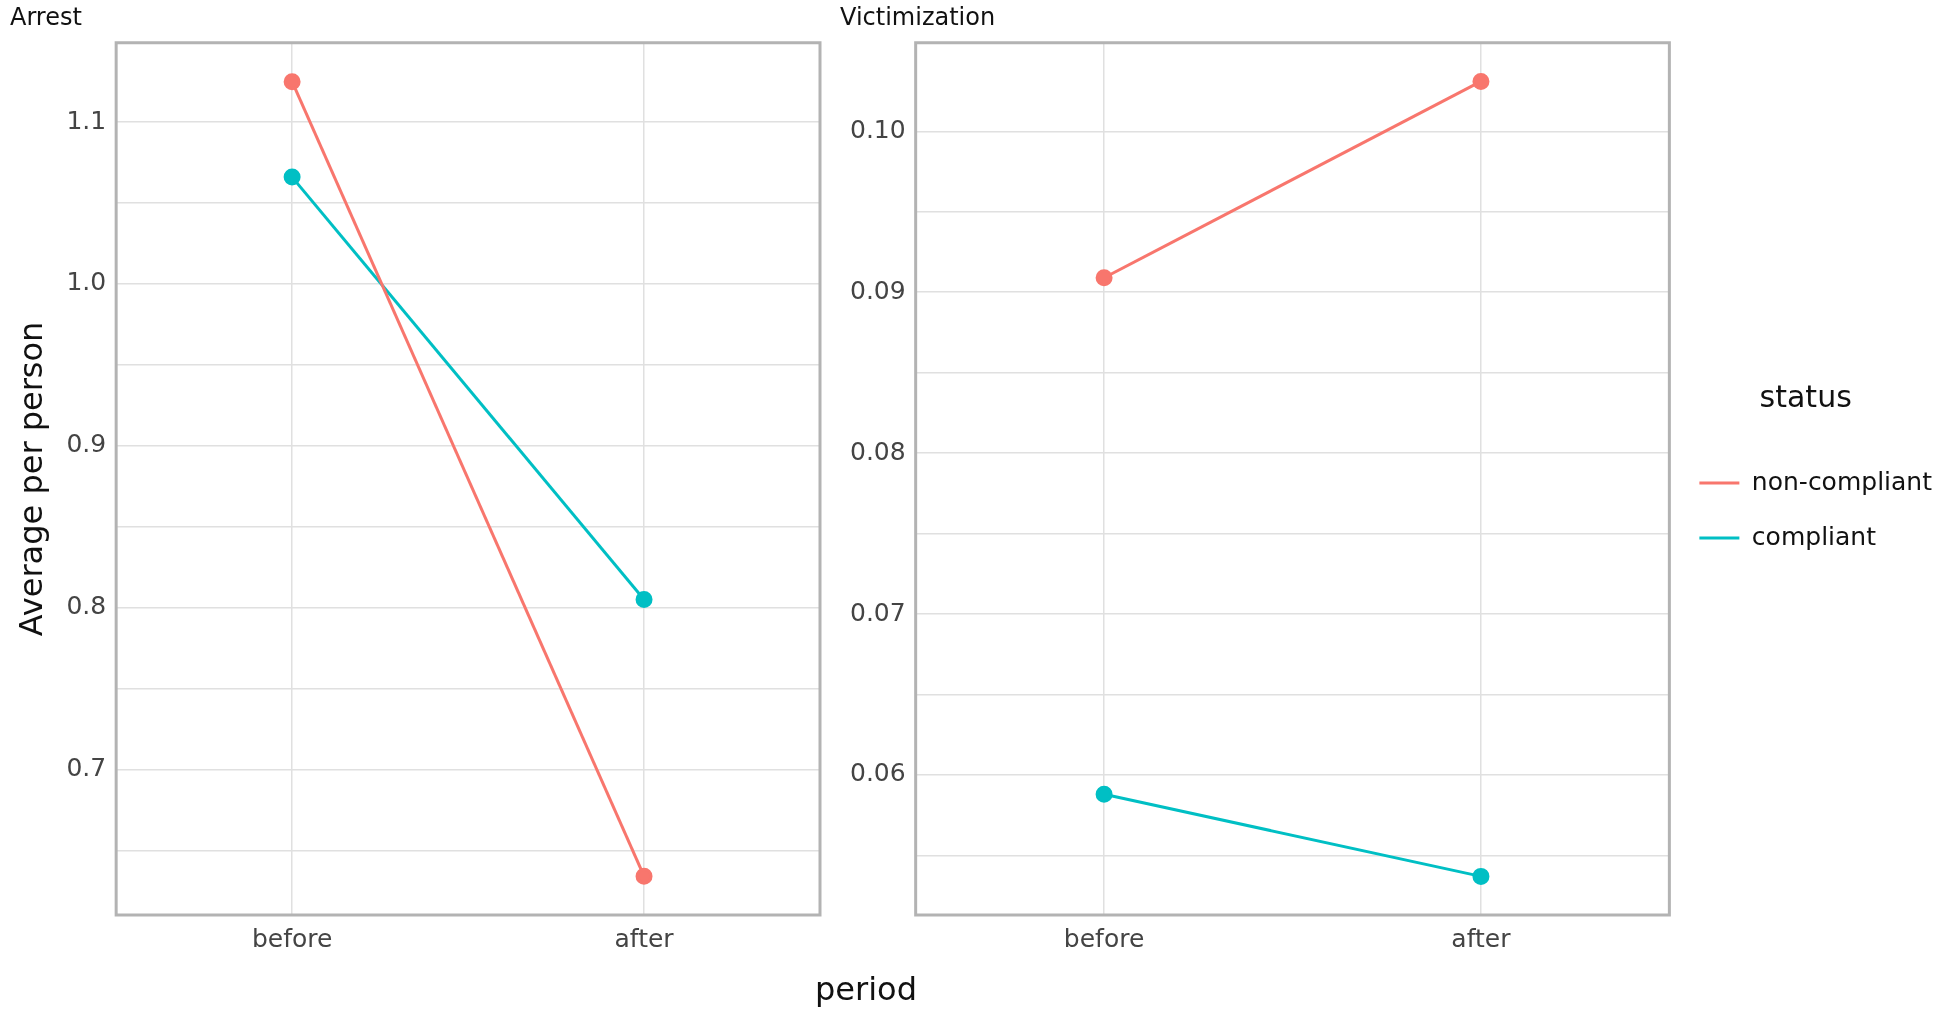  Describe the element at coordinates (86, 282) in the screenshot. I see `y-tick-label: 1.0` at that location.